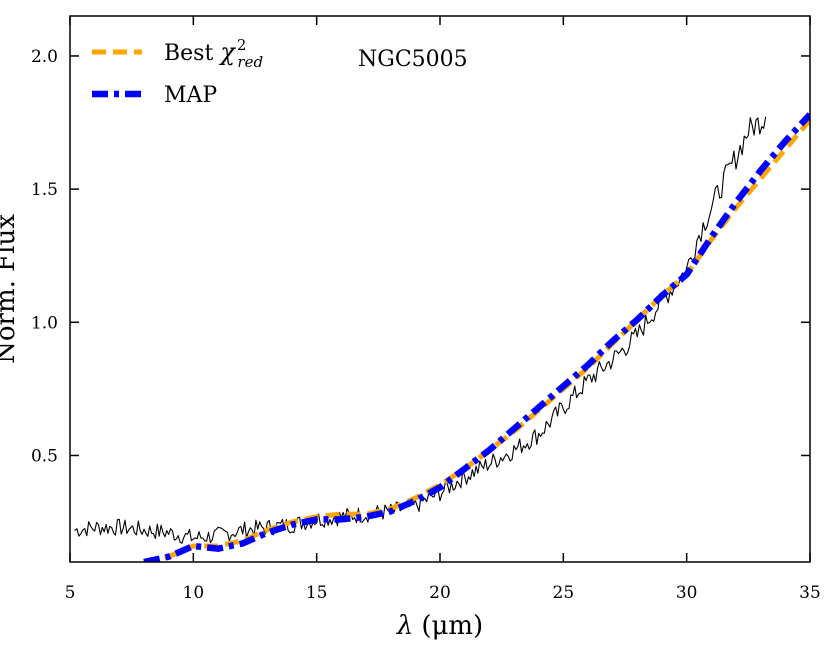 Image resolution: width=830 pixels, height=664 pixels. Describe the element at coordinates (10, 289) in the screenshot. I see `y-axis-label: Norm. Flux` at that location.